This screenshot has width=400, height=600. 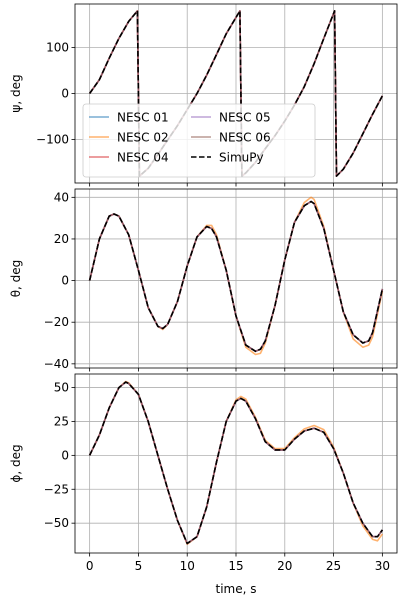 I want to click on x-tick-label: 0, so click(x=90, y=566).